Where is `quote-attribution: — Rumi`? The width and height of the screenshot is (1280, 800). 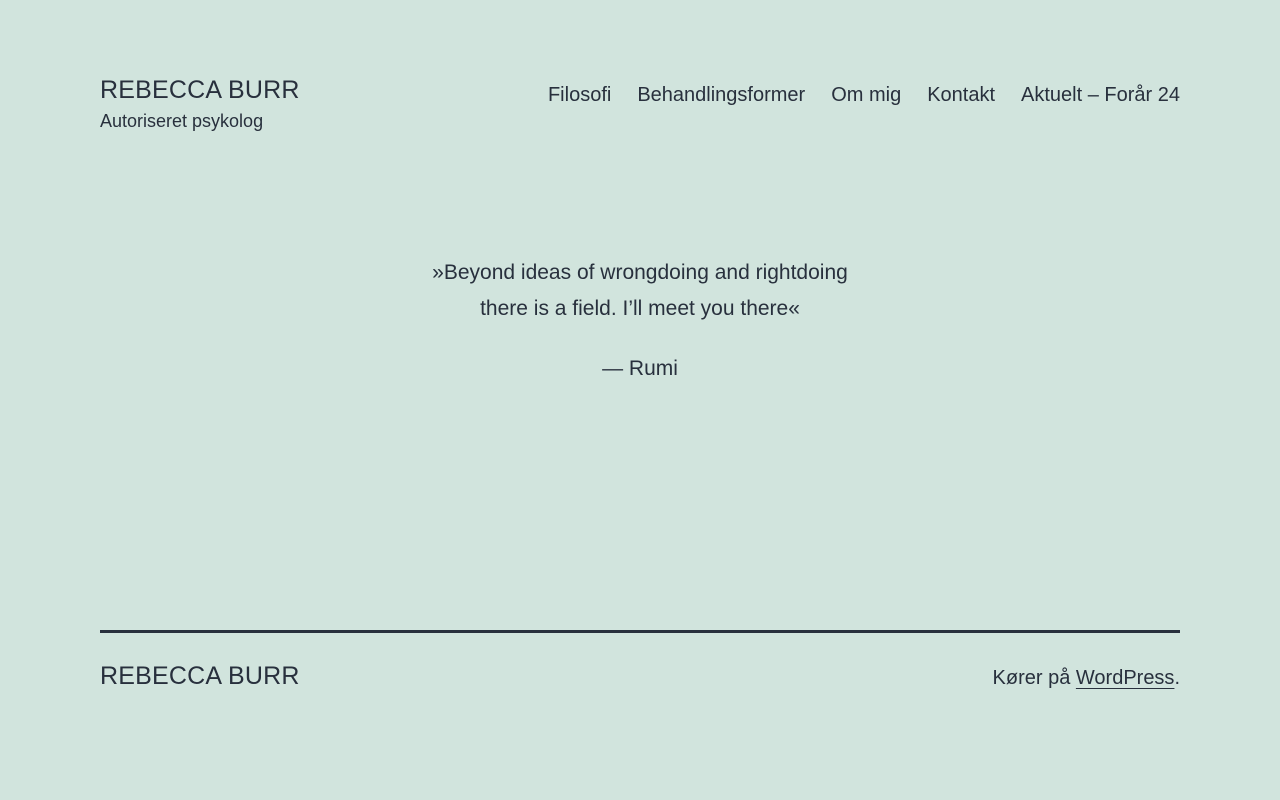
quote-attribution: — Rumi is located at coordinates (640, 369).